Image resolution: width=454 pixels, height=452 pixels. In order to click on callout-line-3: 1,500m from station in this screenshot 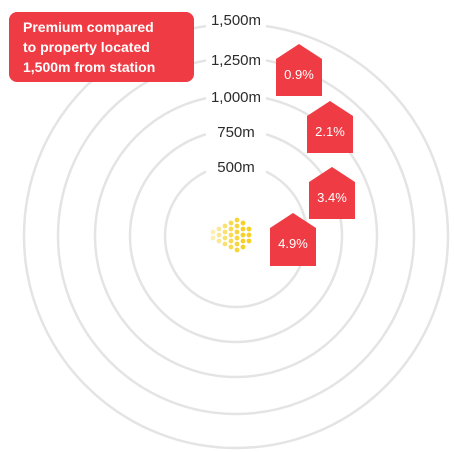, I will do `click(89, 67)`.